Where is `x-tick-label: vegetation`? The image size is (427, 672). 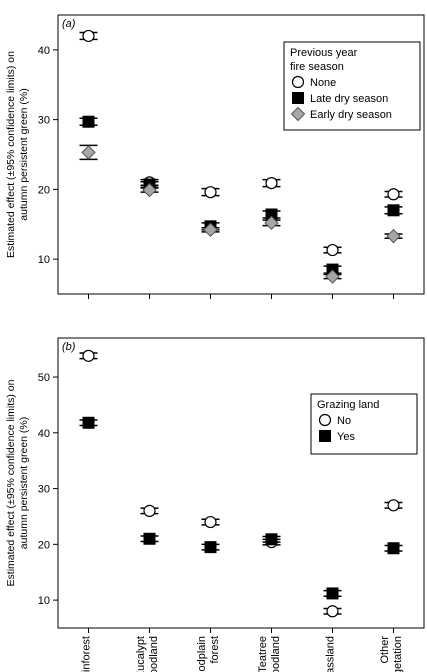 x-tick-label: vegetation is located at coordinates (398, 654).